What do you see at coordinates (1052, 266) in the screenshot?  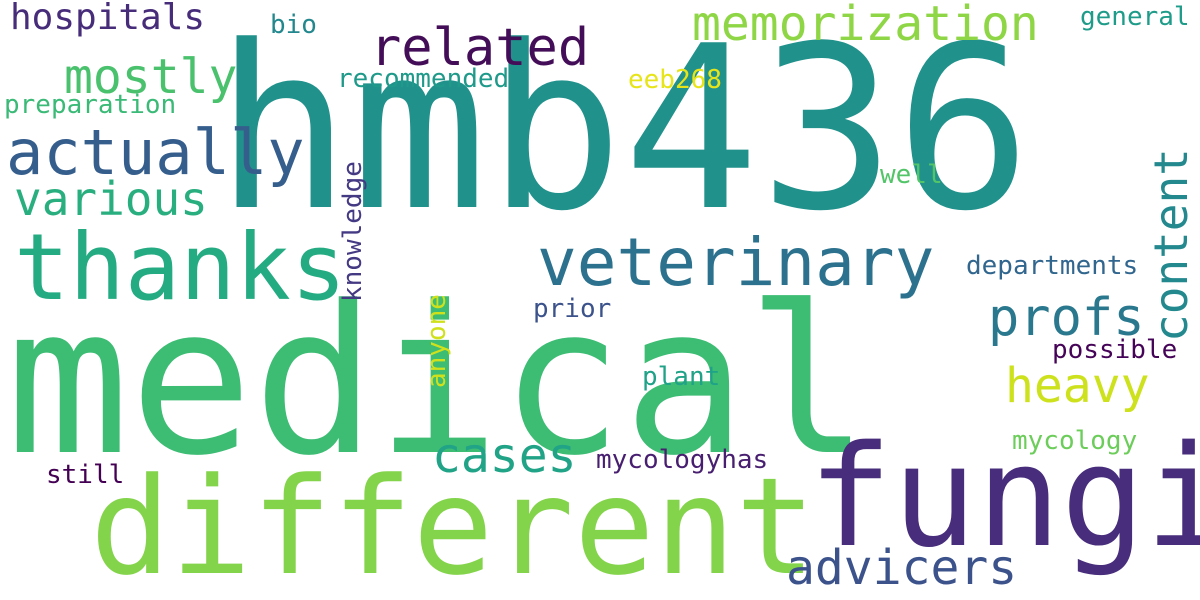 I see `word-departments: departments` at bounding box center [1052, 266].